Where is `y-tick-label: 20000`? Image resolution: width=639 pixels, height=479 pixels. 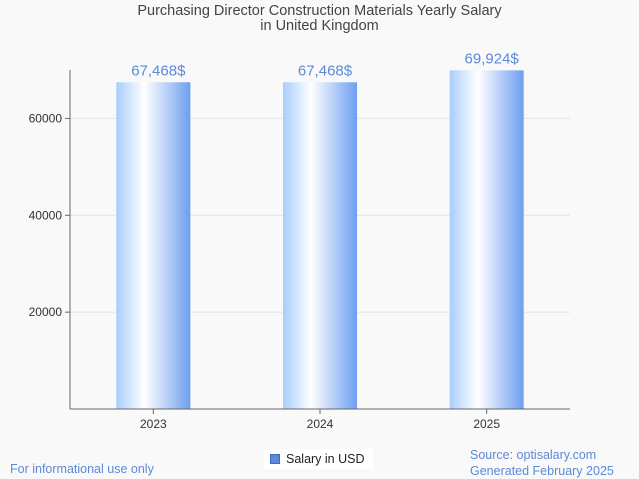
y-tick-label: 20000 is located at coordinates (46, 312).